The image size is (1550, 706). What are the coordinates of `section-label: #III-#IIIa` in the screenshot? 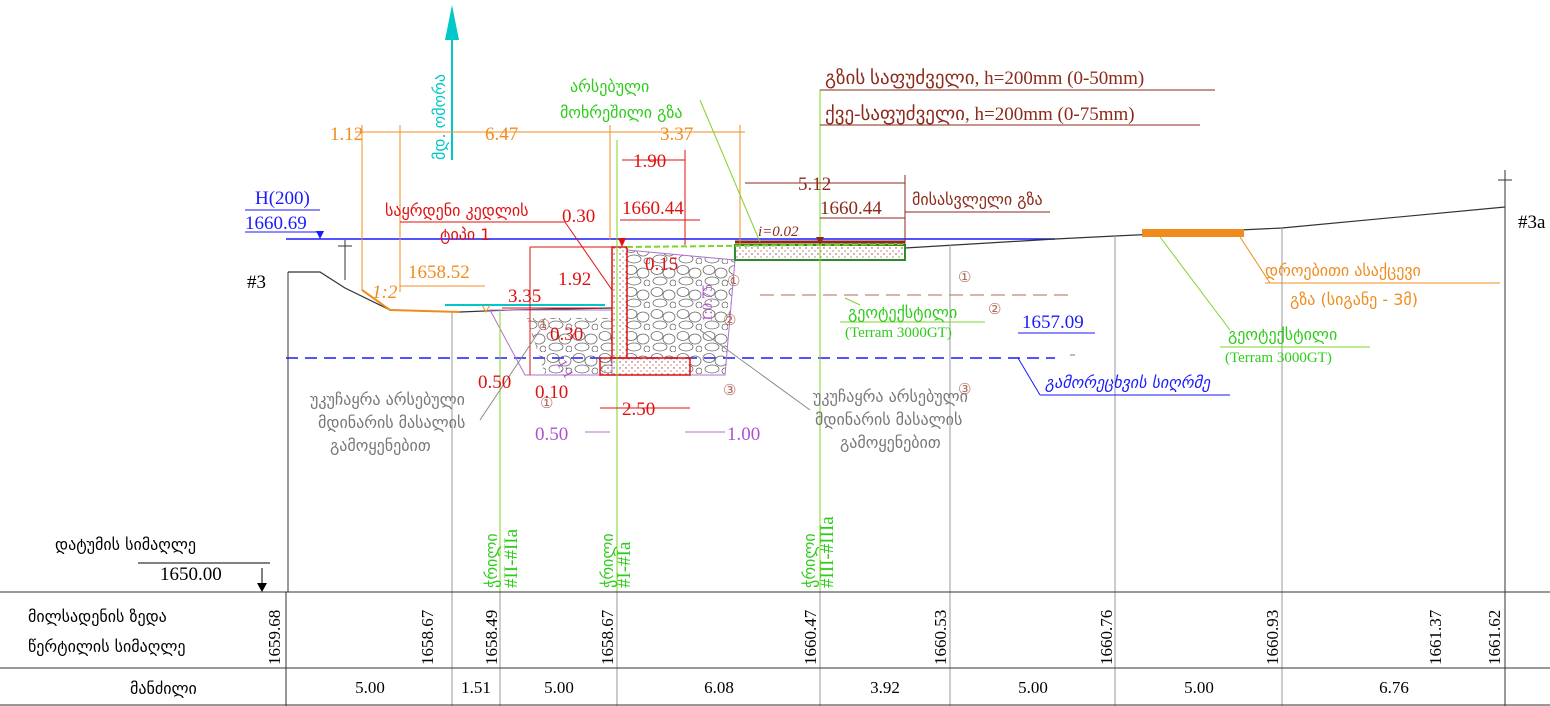 It's located at (827, 552).